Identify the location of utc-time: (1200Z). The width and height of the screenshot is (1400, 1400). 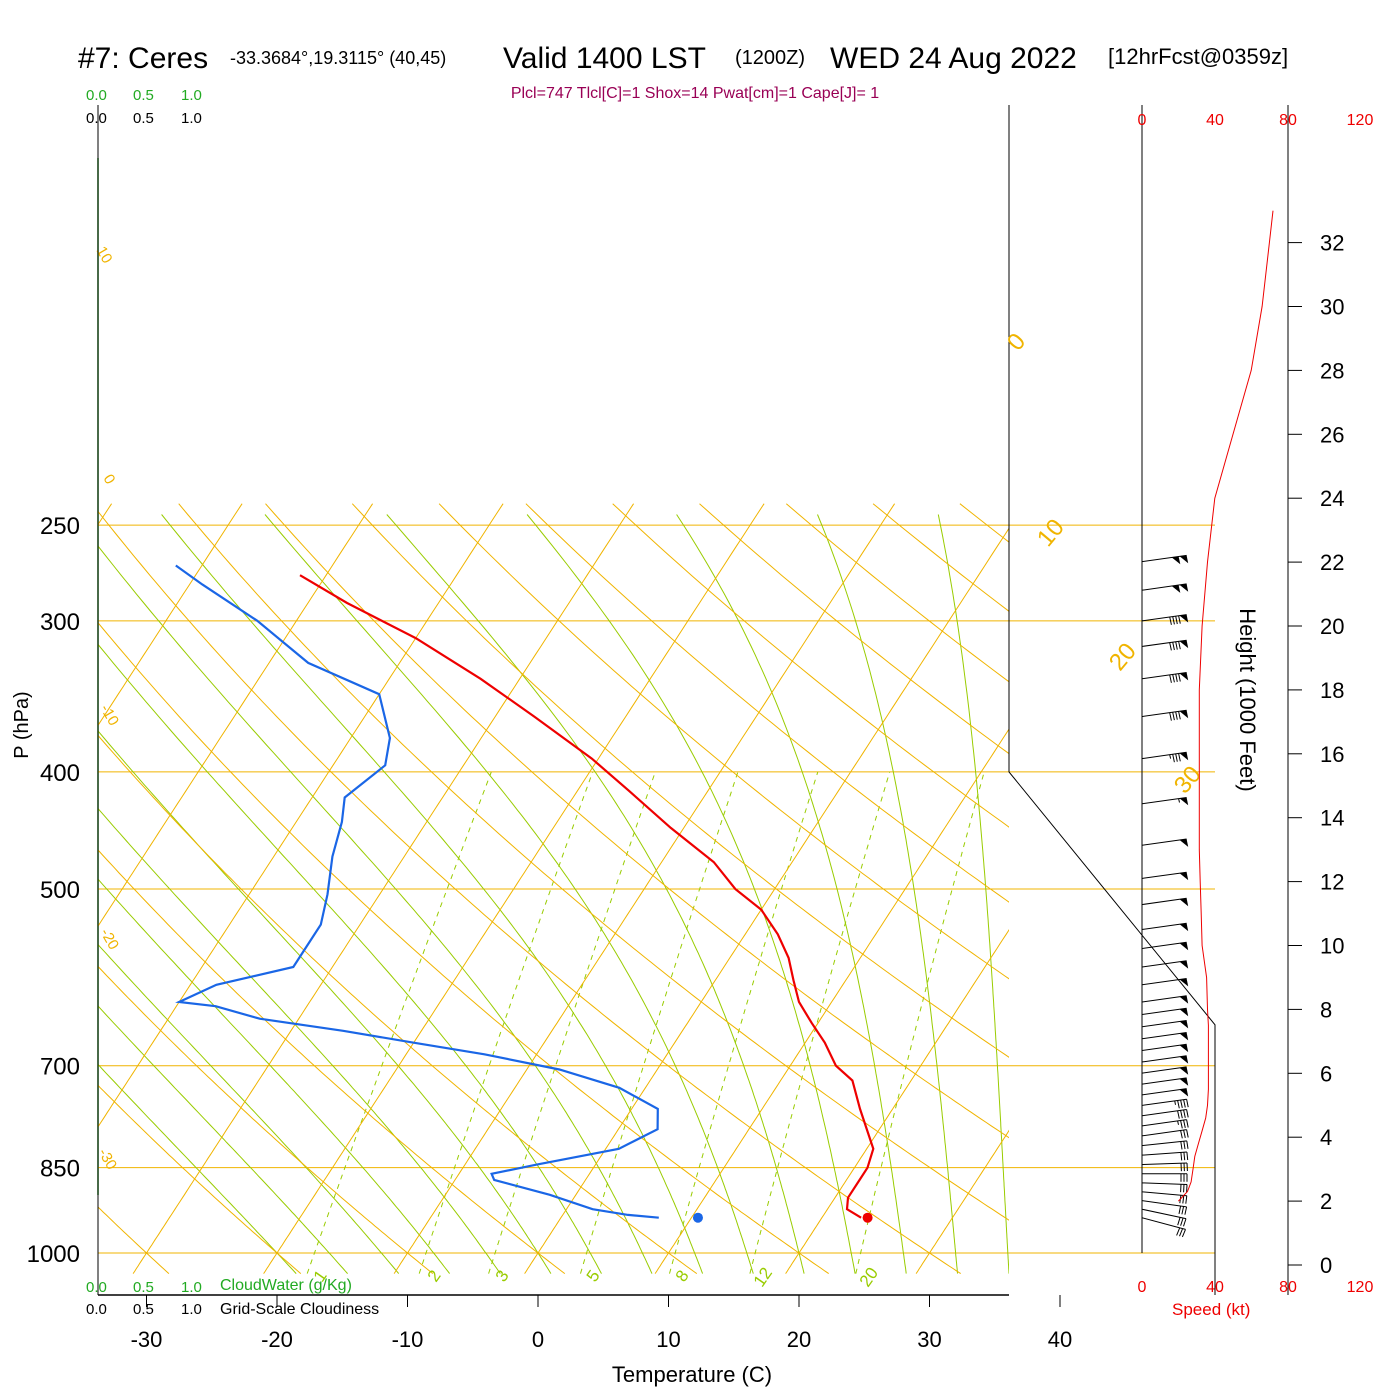
(770, 58).